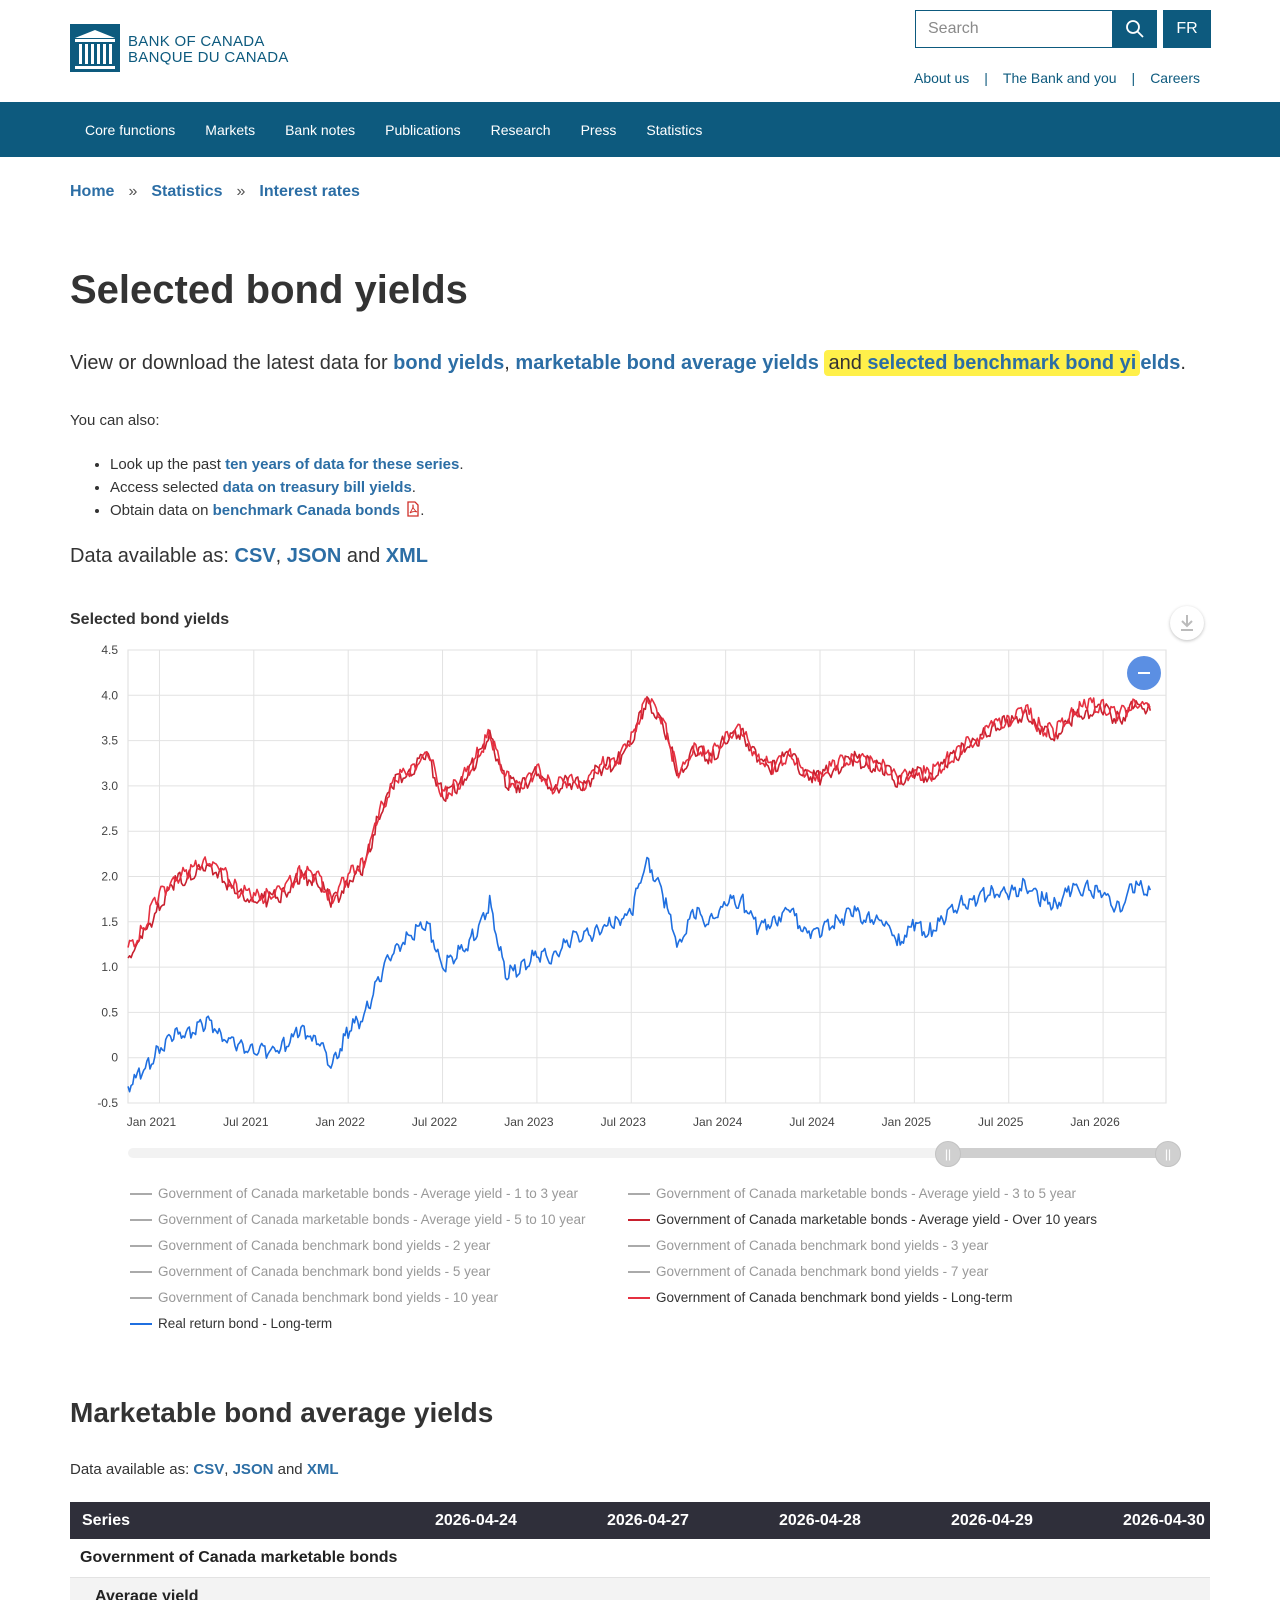 This screenshot has height=1600, width=1280. I want to click on search-input: Search, so click(1014, 29).